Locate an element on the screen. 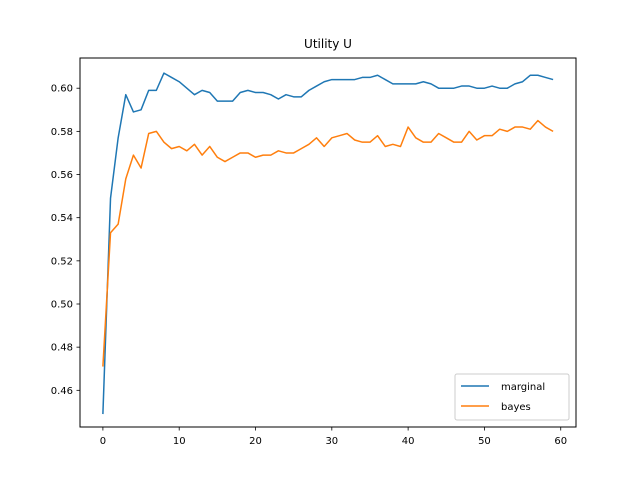  x-tick-label: 0 is located at coordinates (103, 441).